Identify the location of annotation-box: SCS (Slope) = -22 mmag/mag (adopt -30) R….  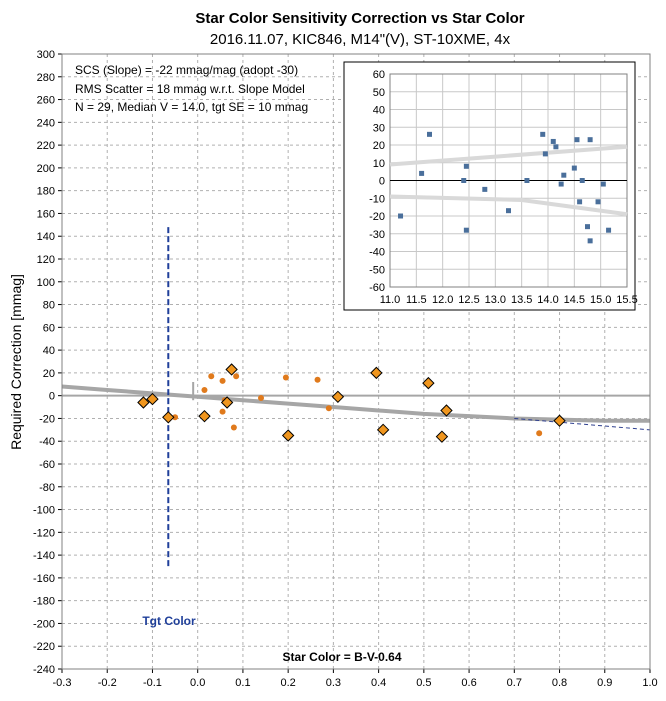
(191, 88).